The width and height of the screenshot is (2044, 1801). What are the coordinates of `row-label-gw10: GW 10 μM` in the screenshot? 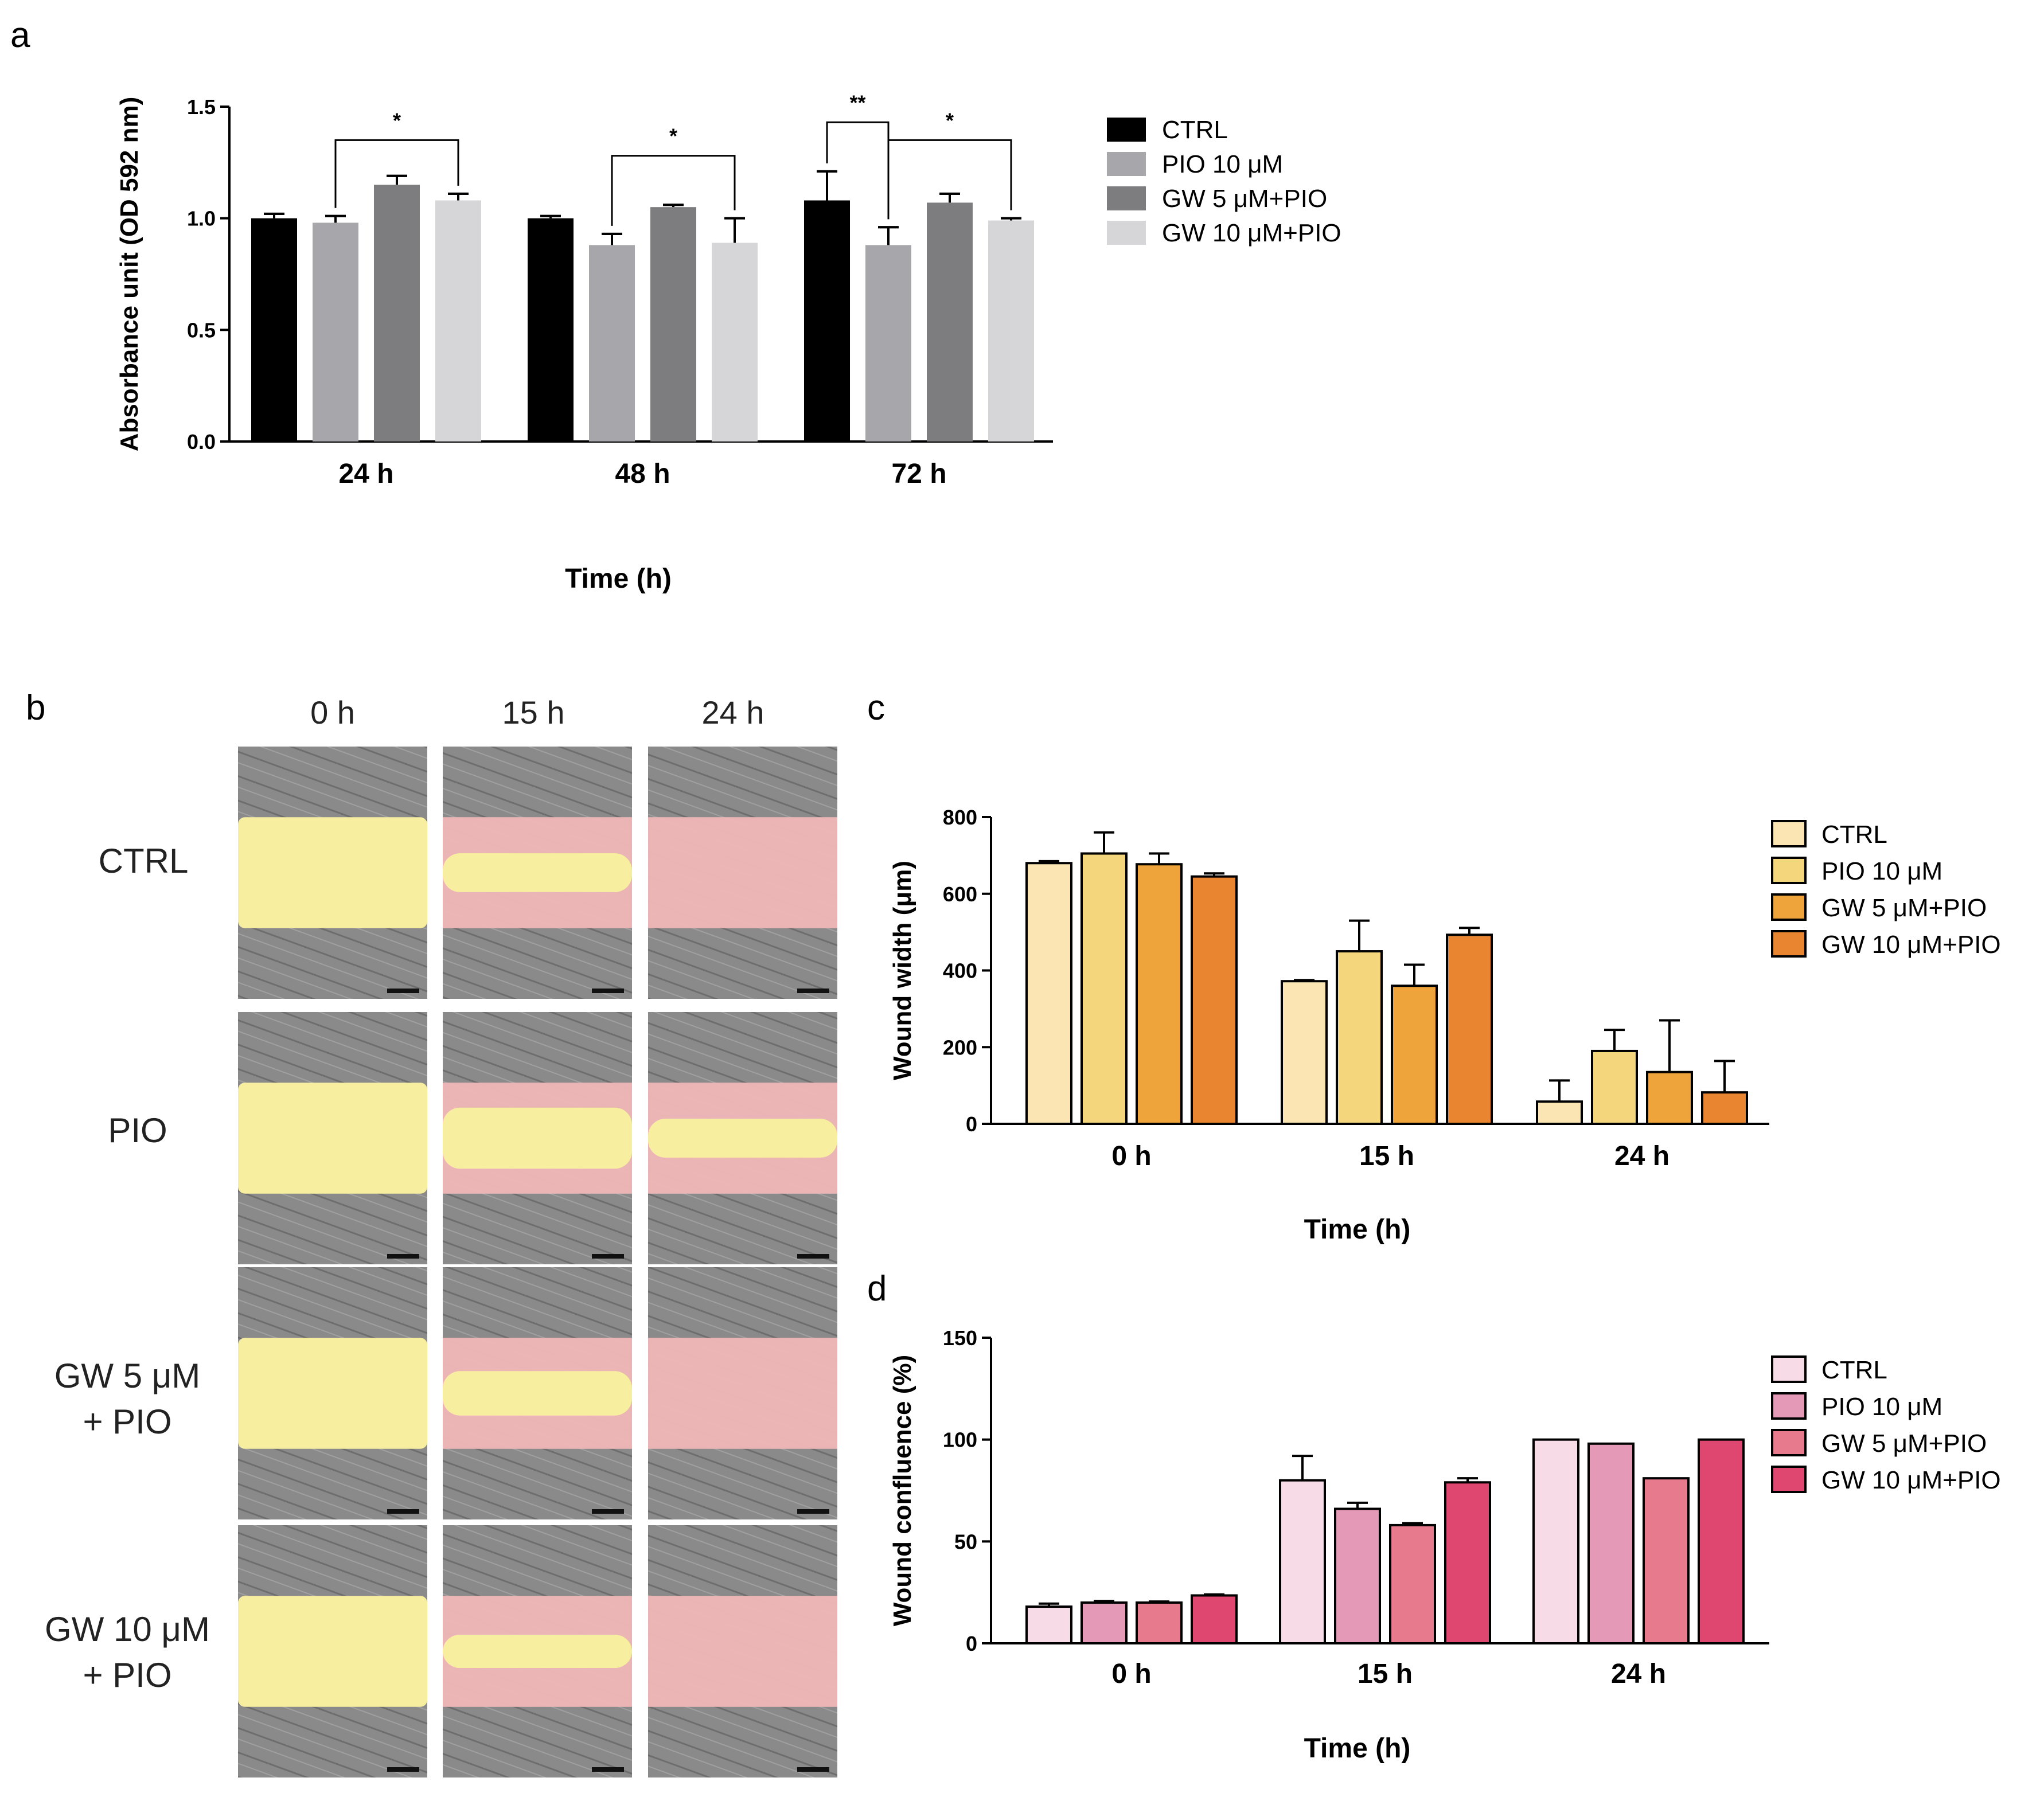 It's located at (128, 1629).